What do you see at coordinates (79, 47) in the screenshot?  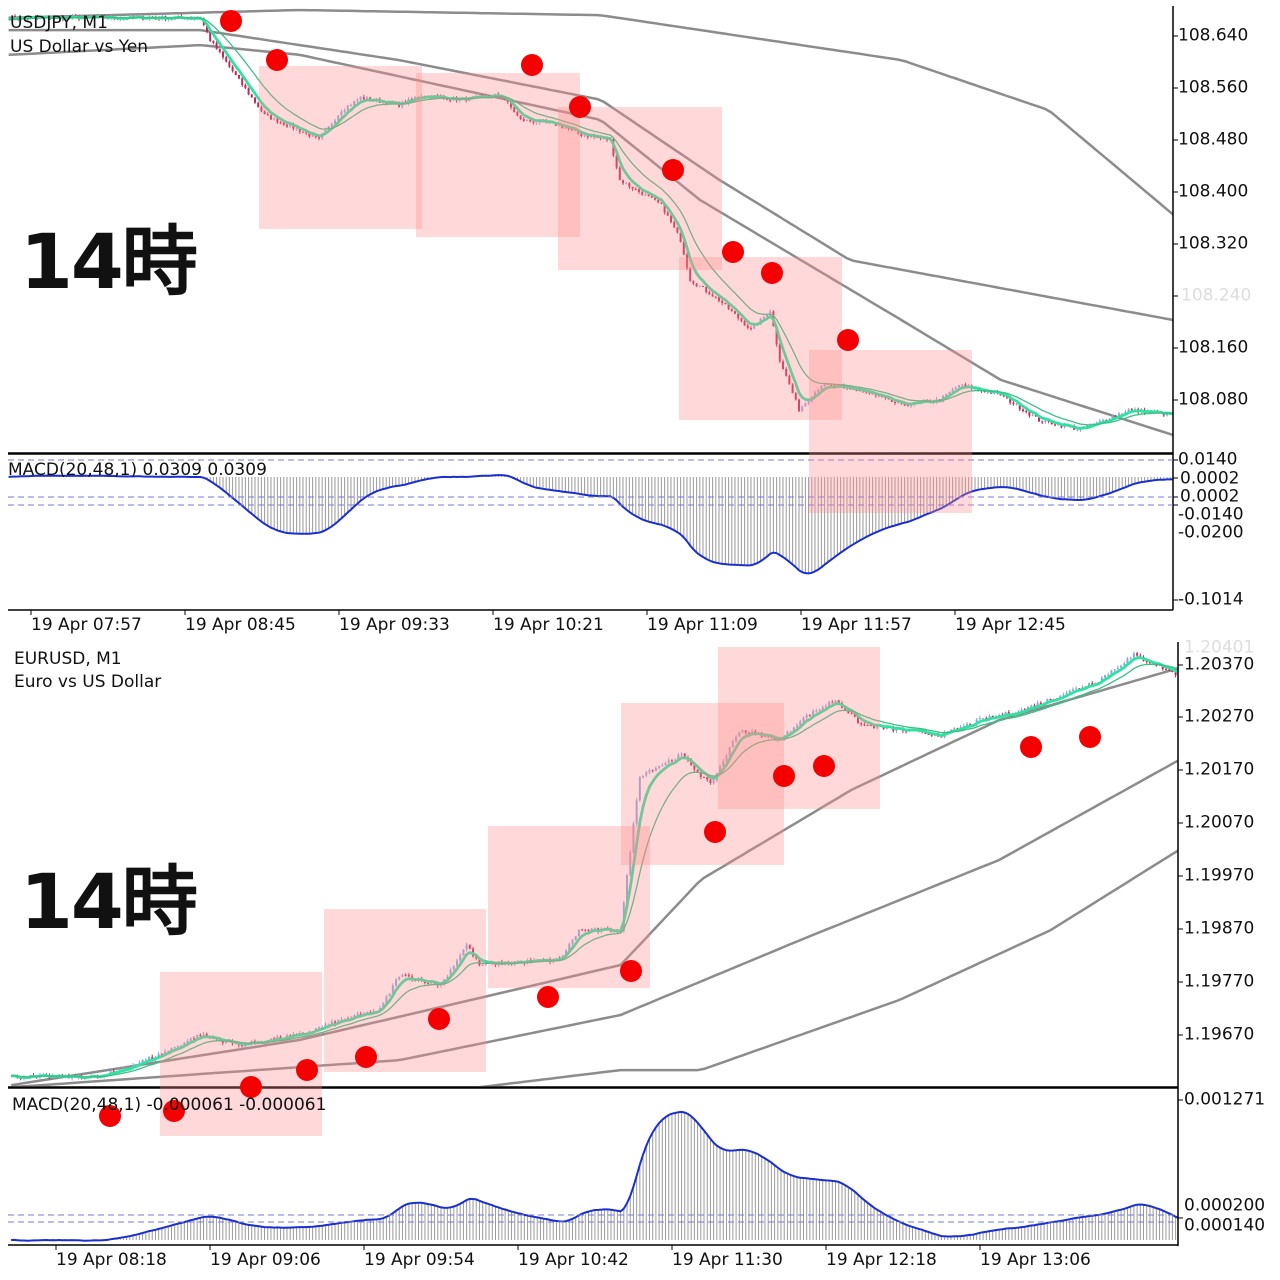 I see `usdjpy-description: US Dollar vs Yen` at bounding box center [79, 47].